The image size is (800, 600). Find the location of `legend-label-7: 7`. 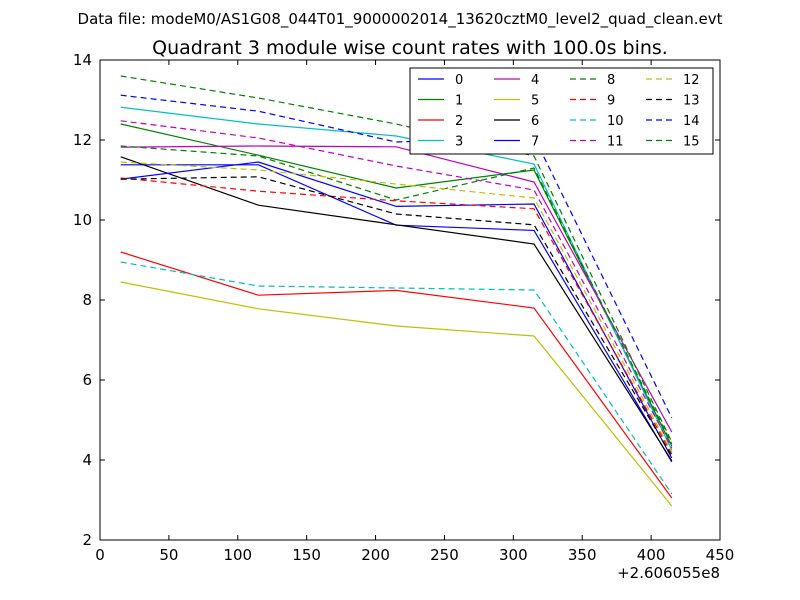

legend-label-7: 7 is located at coordinates (535, 142).